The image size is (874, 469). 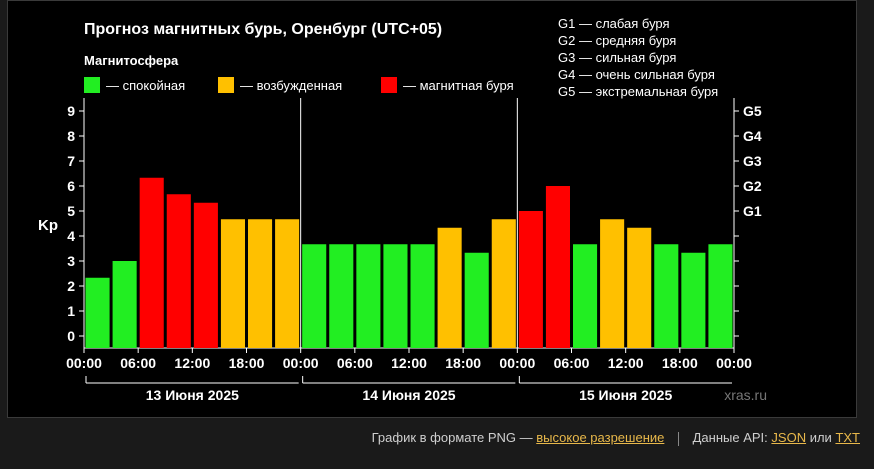 I want to click on watermark: xras.ru, so click(x=745, y=395).